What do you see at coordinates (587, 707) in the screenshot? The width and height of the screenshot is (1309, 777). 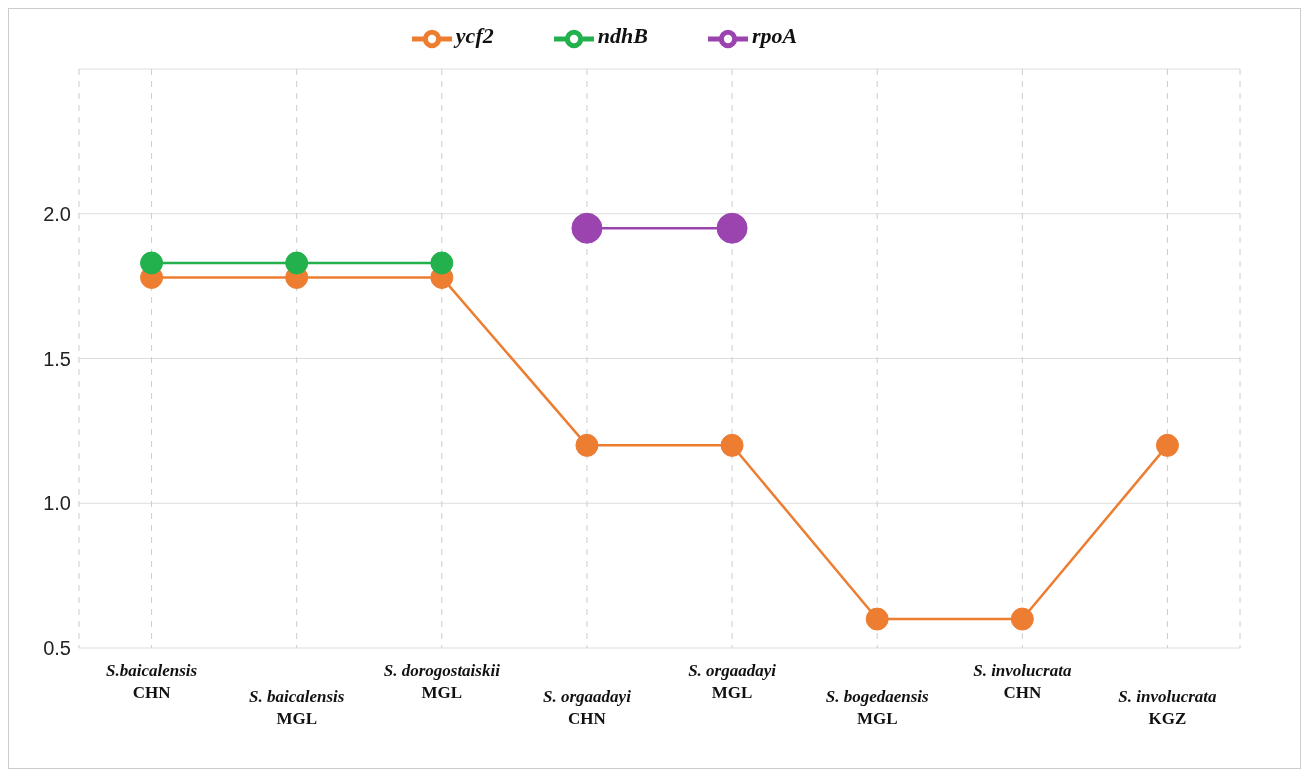 I see `x-tick-label: S. orgaadayi CHN` at bounding box center [587, 707].